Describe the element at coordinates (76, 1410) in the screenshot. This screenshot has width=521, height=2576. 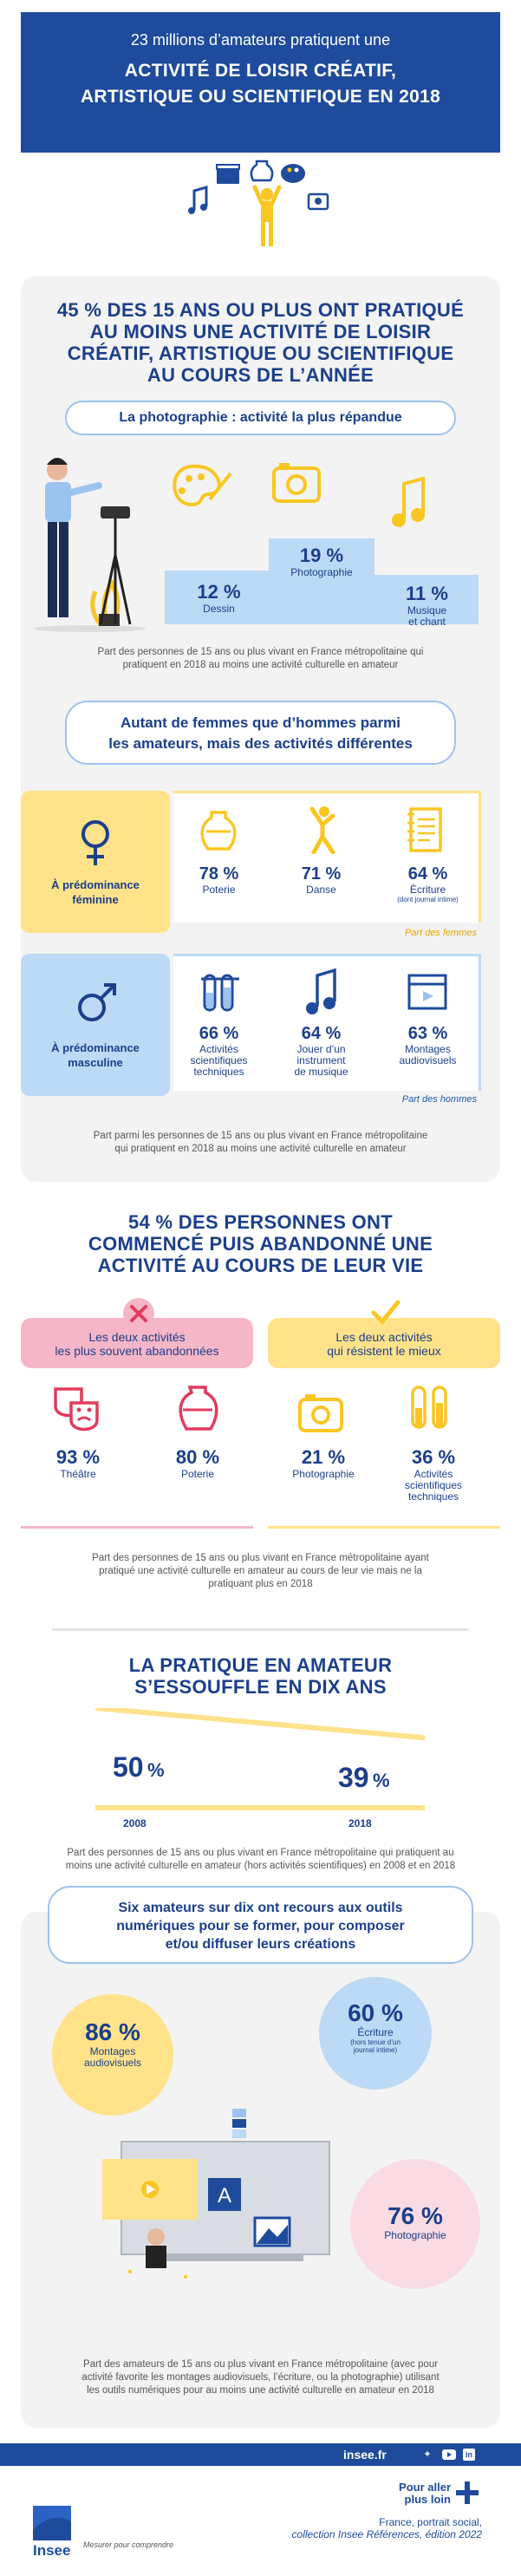
I see `theatre-masks-icon` at that location.